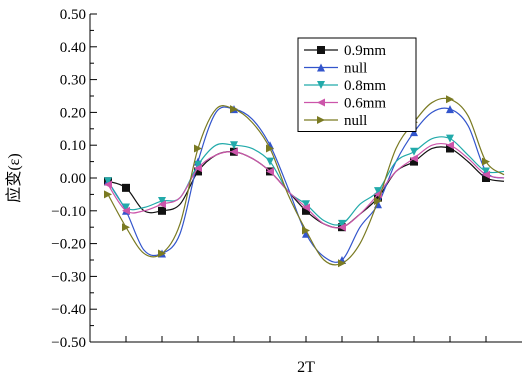 Image resolution: width=527 pixels, height=378 pixels. I want to click on y-tick-label: 0.30, so click(73, 81).